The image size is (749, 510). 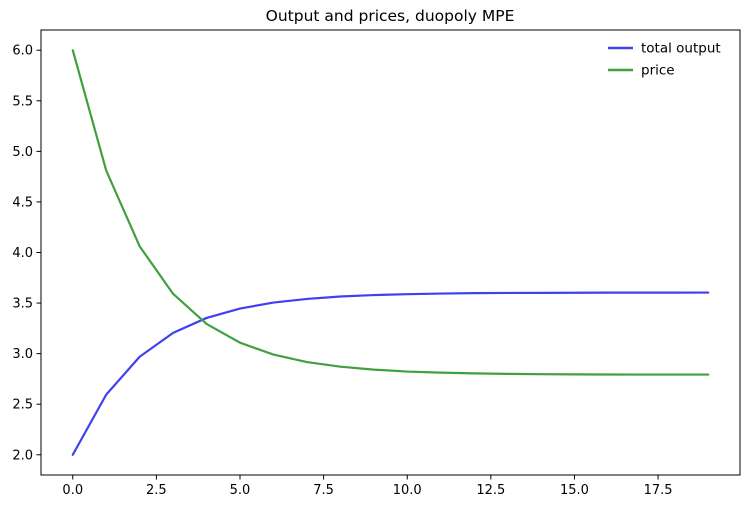 What do you see at coordinates (156, 490) in the screenshot?
I see `x-tick-label: 2.5` at bounding box center [156, 490].